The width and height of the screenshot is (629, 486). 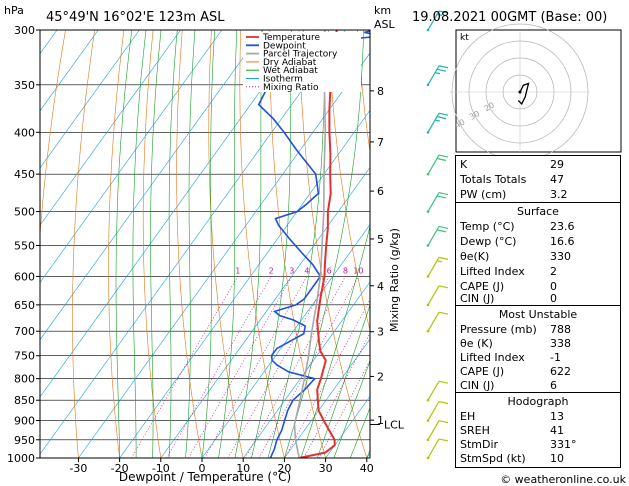 What do you see at coordinates (559, 194) in the screenshot?
I see `index-value: 3.2` at bounding box center [559, 194].